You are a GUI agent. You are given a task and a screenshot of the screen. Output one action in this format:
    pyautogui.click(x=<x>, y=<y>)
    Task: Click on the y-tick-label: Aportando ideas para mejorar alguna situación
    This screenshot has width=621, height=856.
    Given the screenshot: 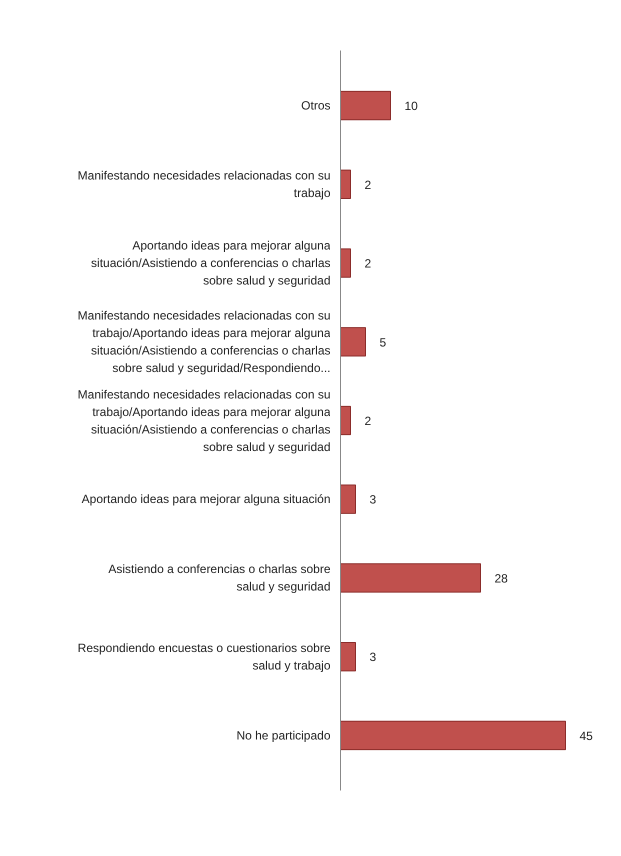 What is the action you would take?
    pyautogui.click(x=206, y=499)
    